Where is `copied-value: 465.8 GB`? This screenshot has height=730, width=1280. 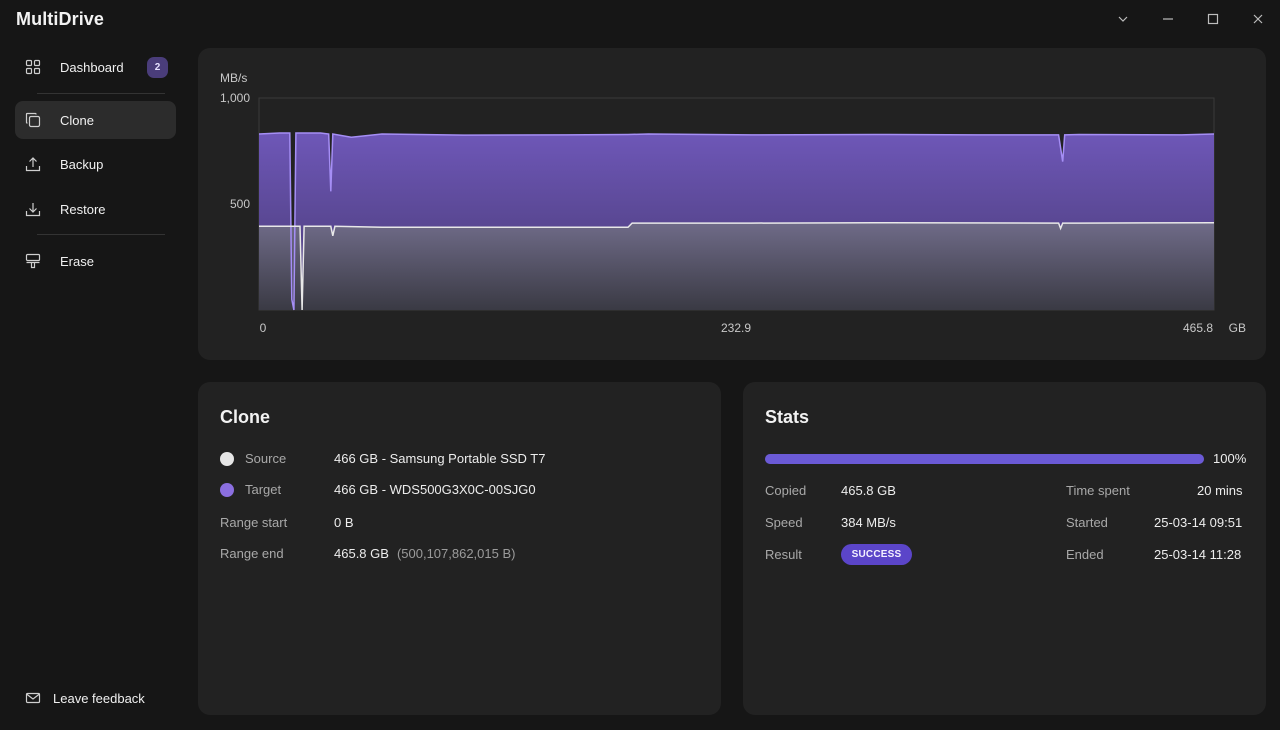
copied-value: 465.8 GB is located at coordinates (868, 490).